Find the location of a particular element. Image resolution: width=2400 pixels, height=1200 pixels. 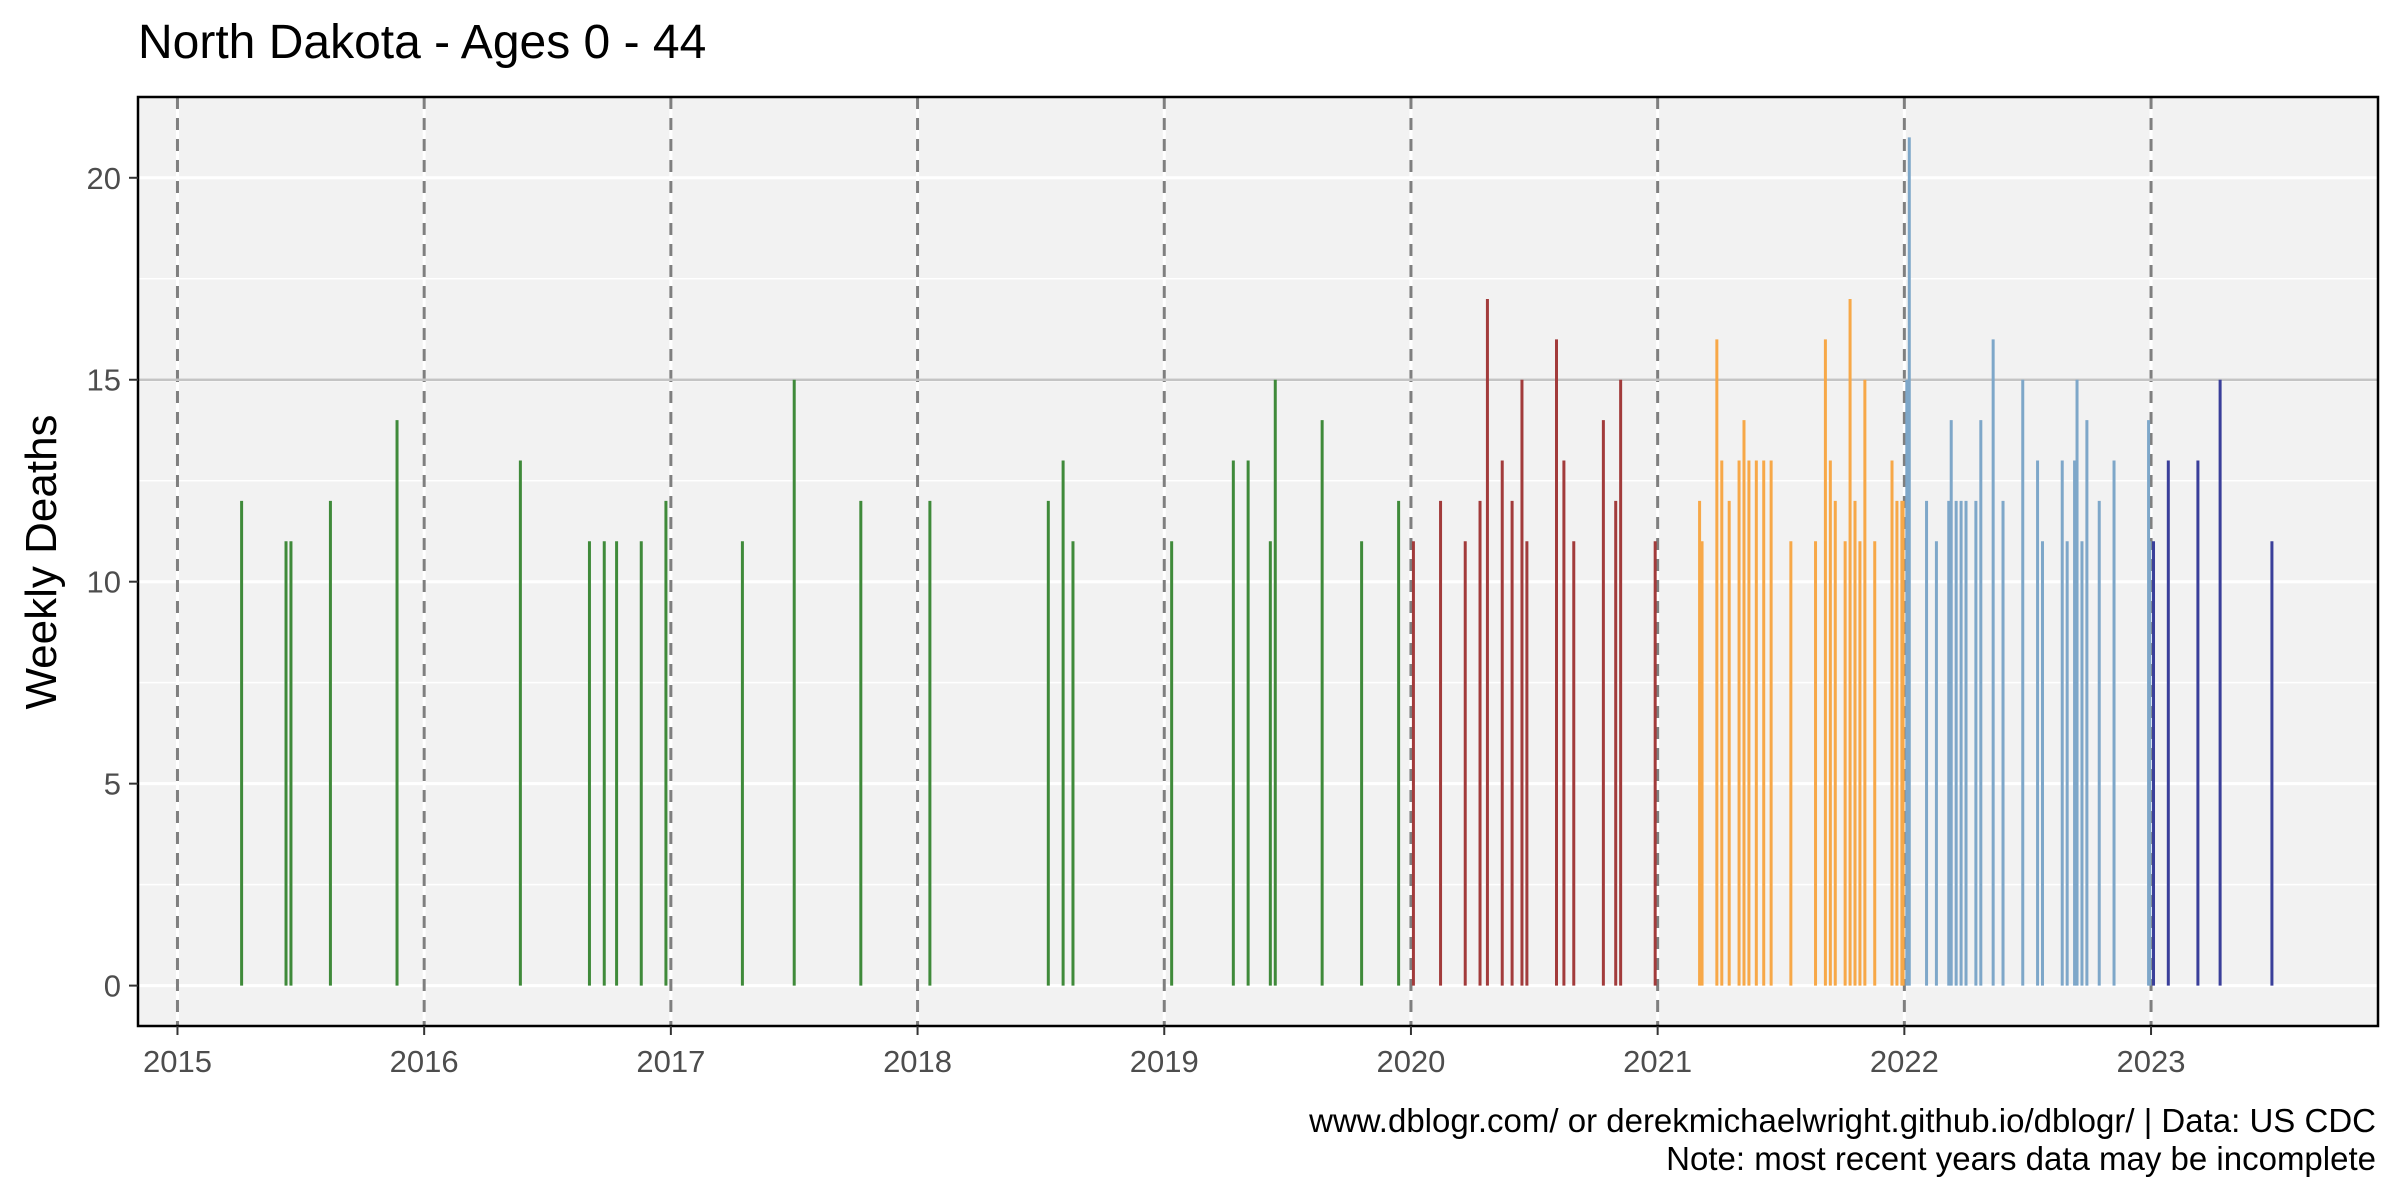

x-axis: 2015 2016 2017 2018 2019 2020 2021 2022 2023 is located at coordinates (1164, 1052).